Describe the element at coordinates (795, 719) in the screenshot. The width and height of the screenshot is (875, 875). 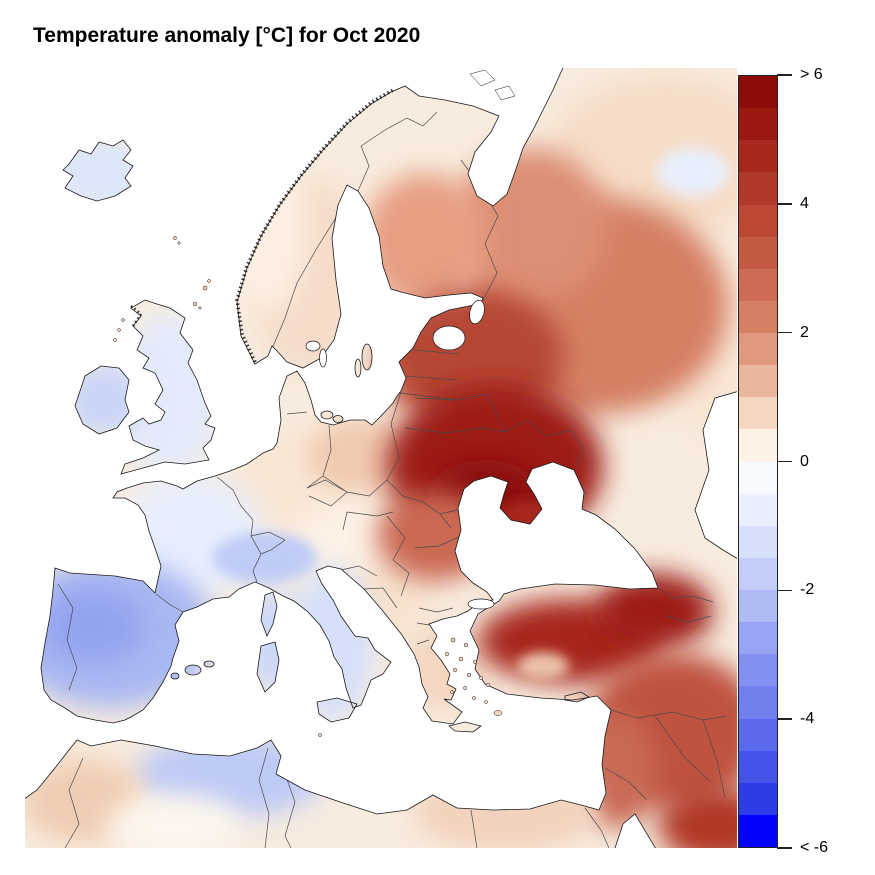
I see `colorbar-tick: -4` at that location.